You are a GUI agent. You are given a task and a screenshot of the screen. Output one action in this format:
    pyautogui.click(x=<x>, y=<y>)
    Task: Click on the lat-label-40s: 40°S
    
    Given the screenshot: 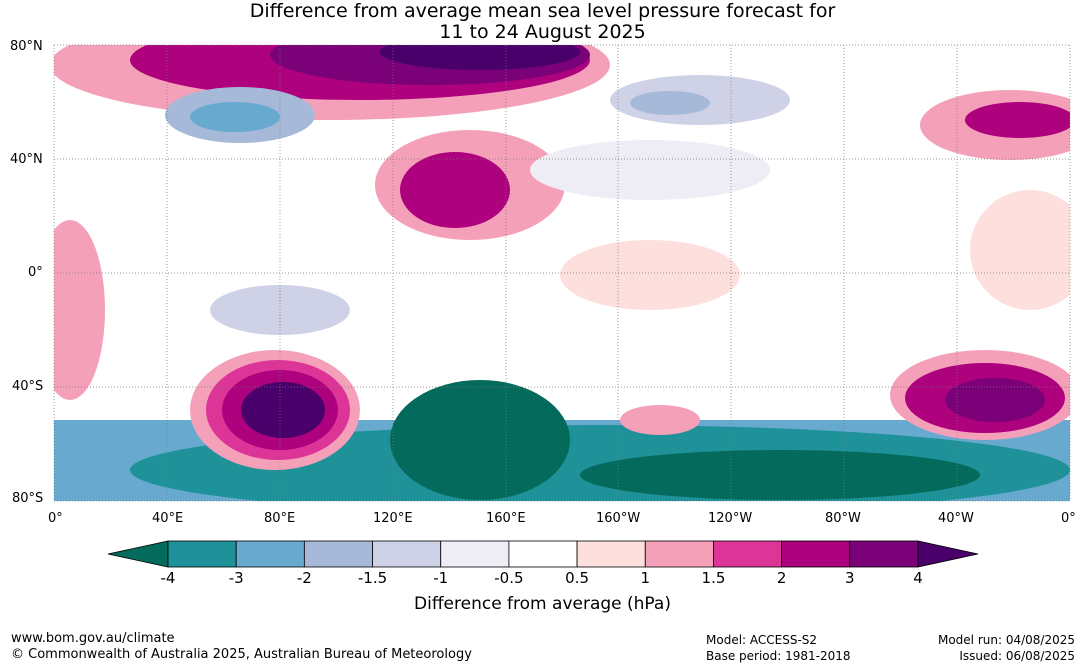 What is the action you would take?
    pyautogui.click(x=28, y=386)
    